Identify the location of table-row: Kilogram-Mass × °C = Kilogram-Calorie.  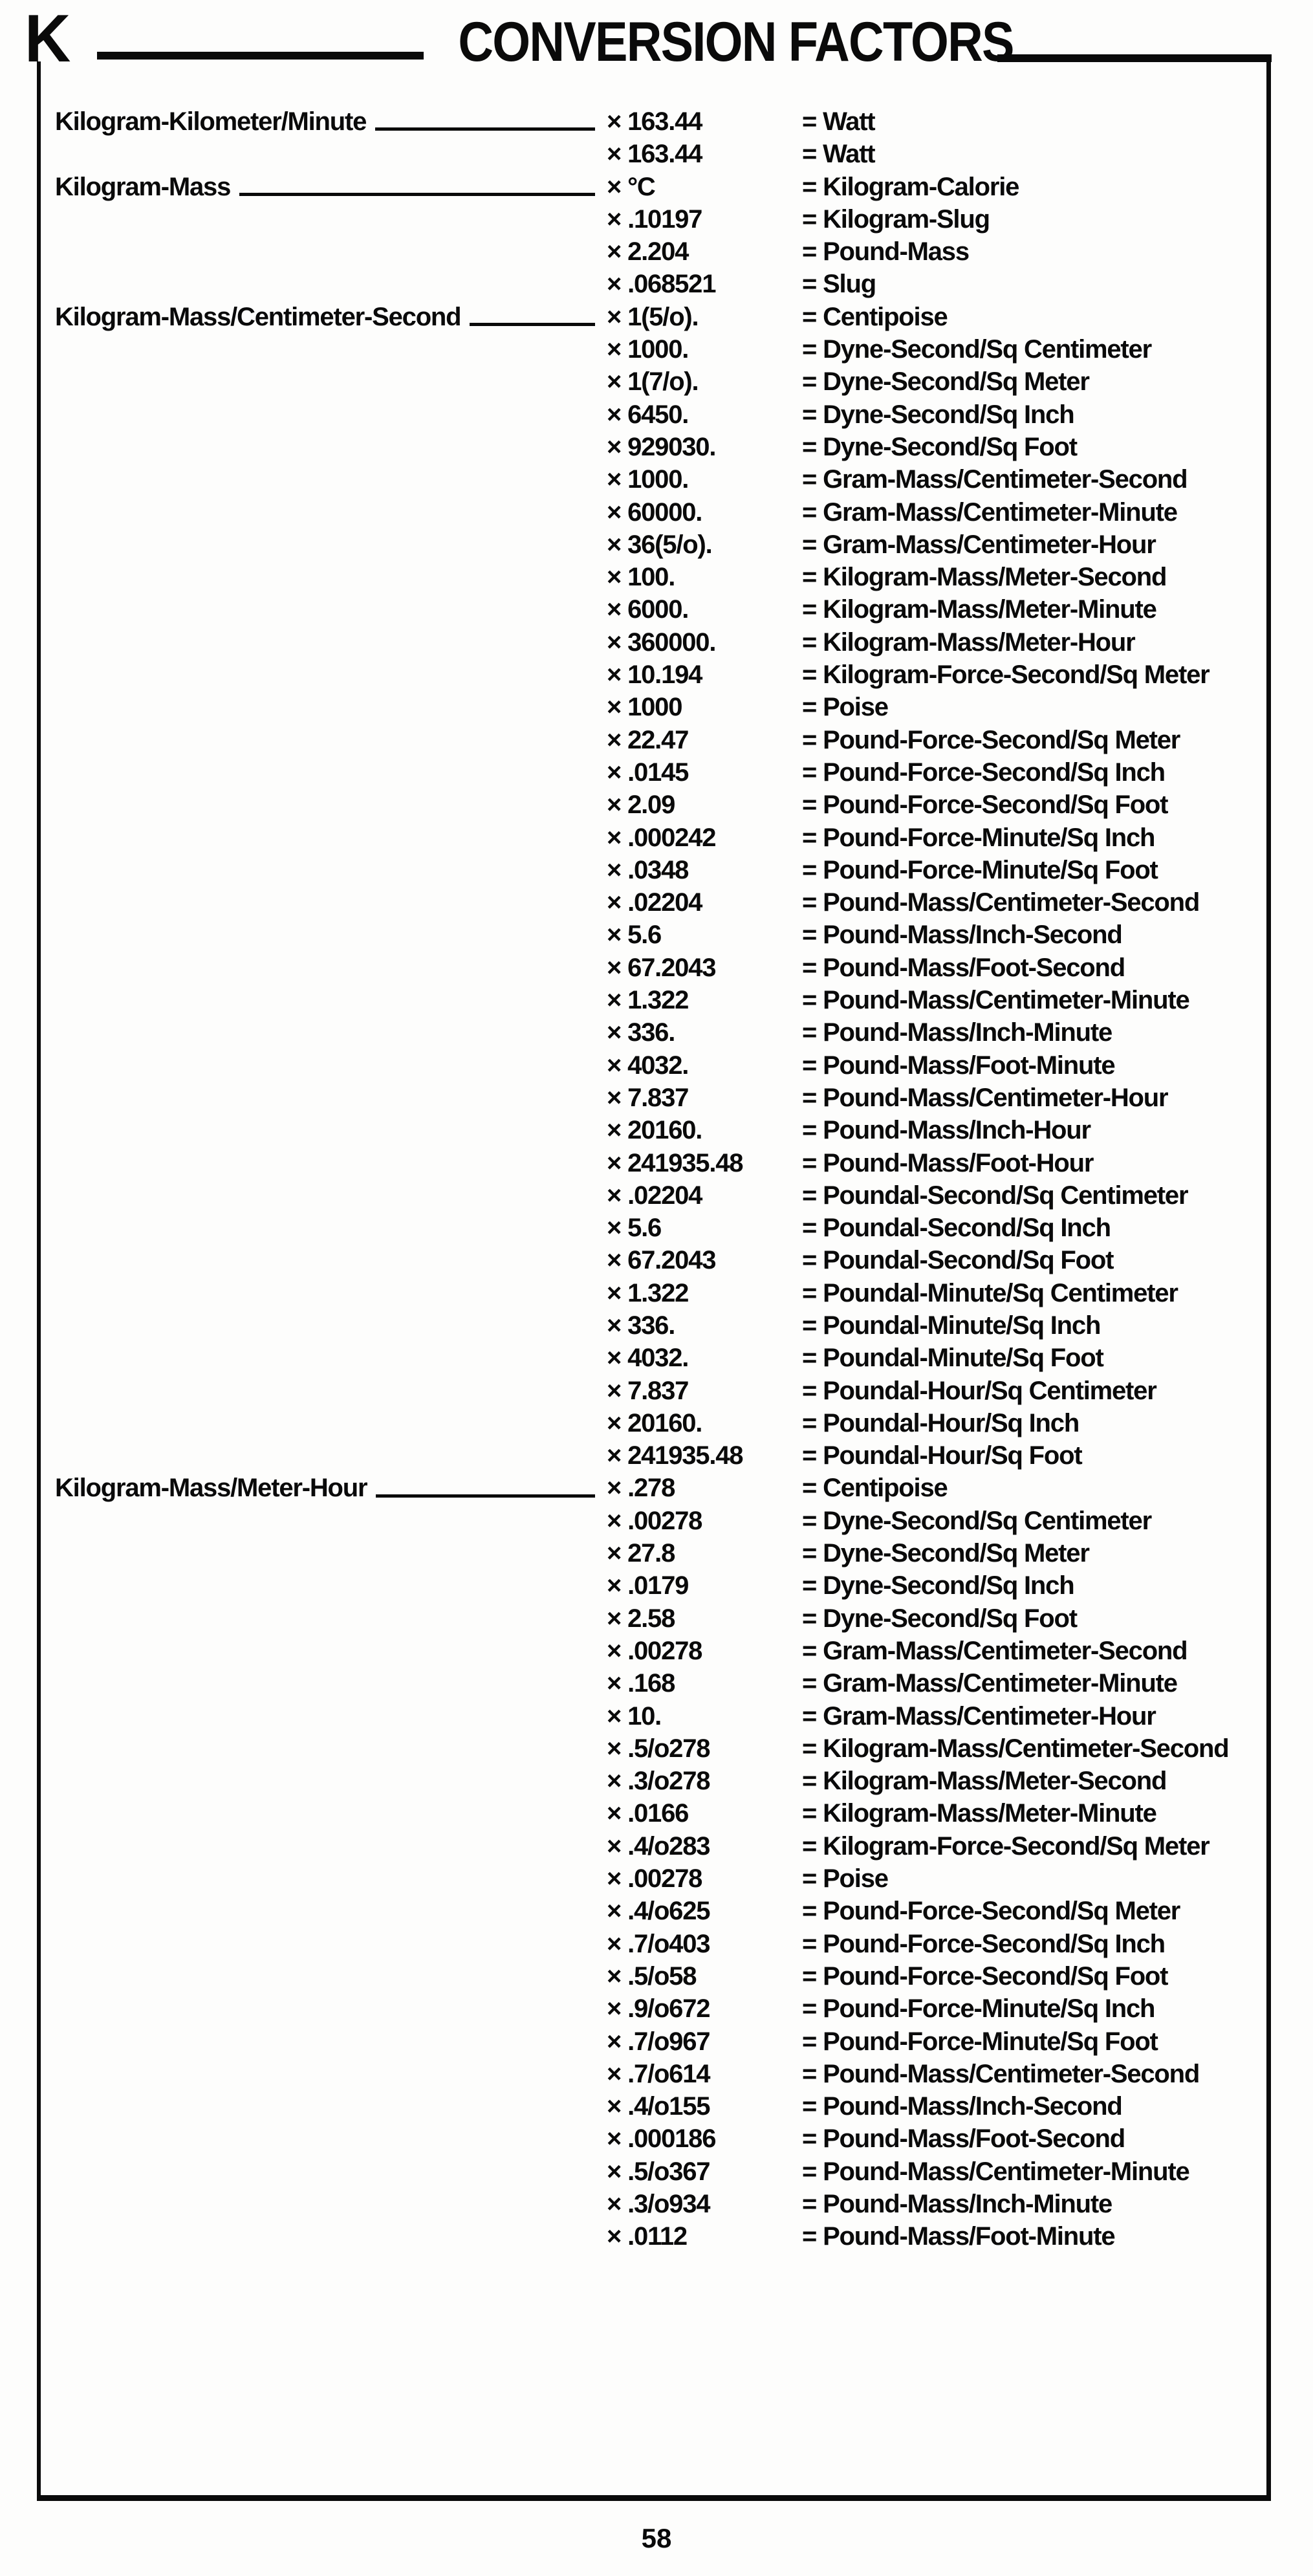
(656, 187).